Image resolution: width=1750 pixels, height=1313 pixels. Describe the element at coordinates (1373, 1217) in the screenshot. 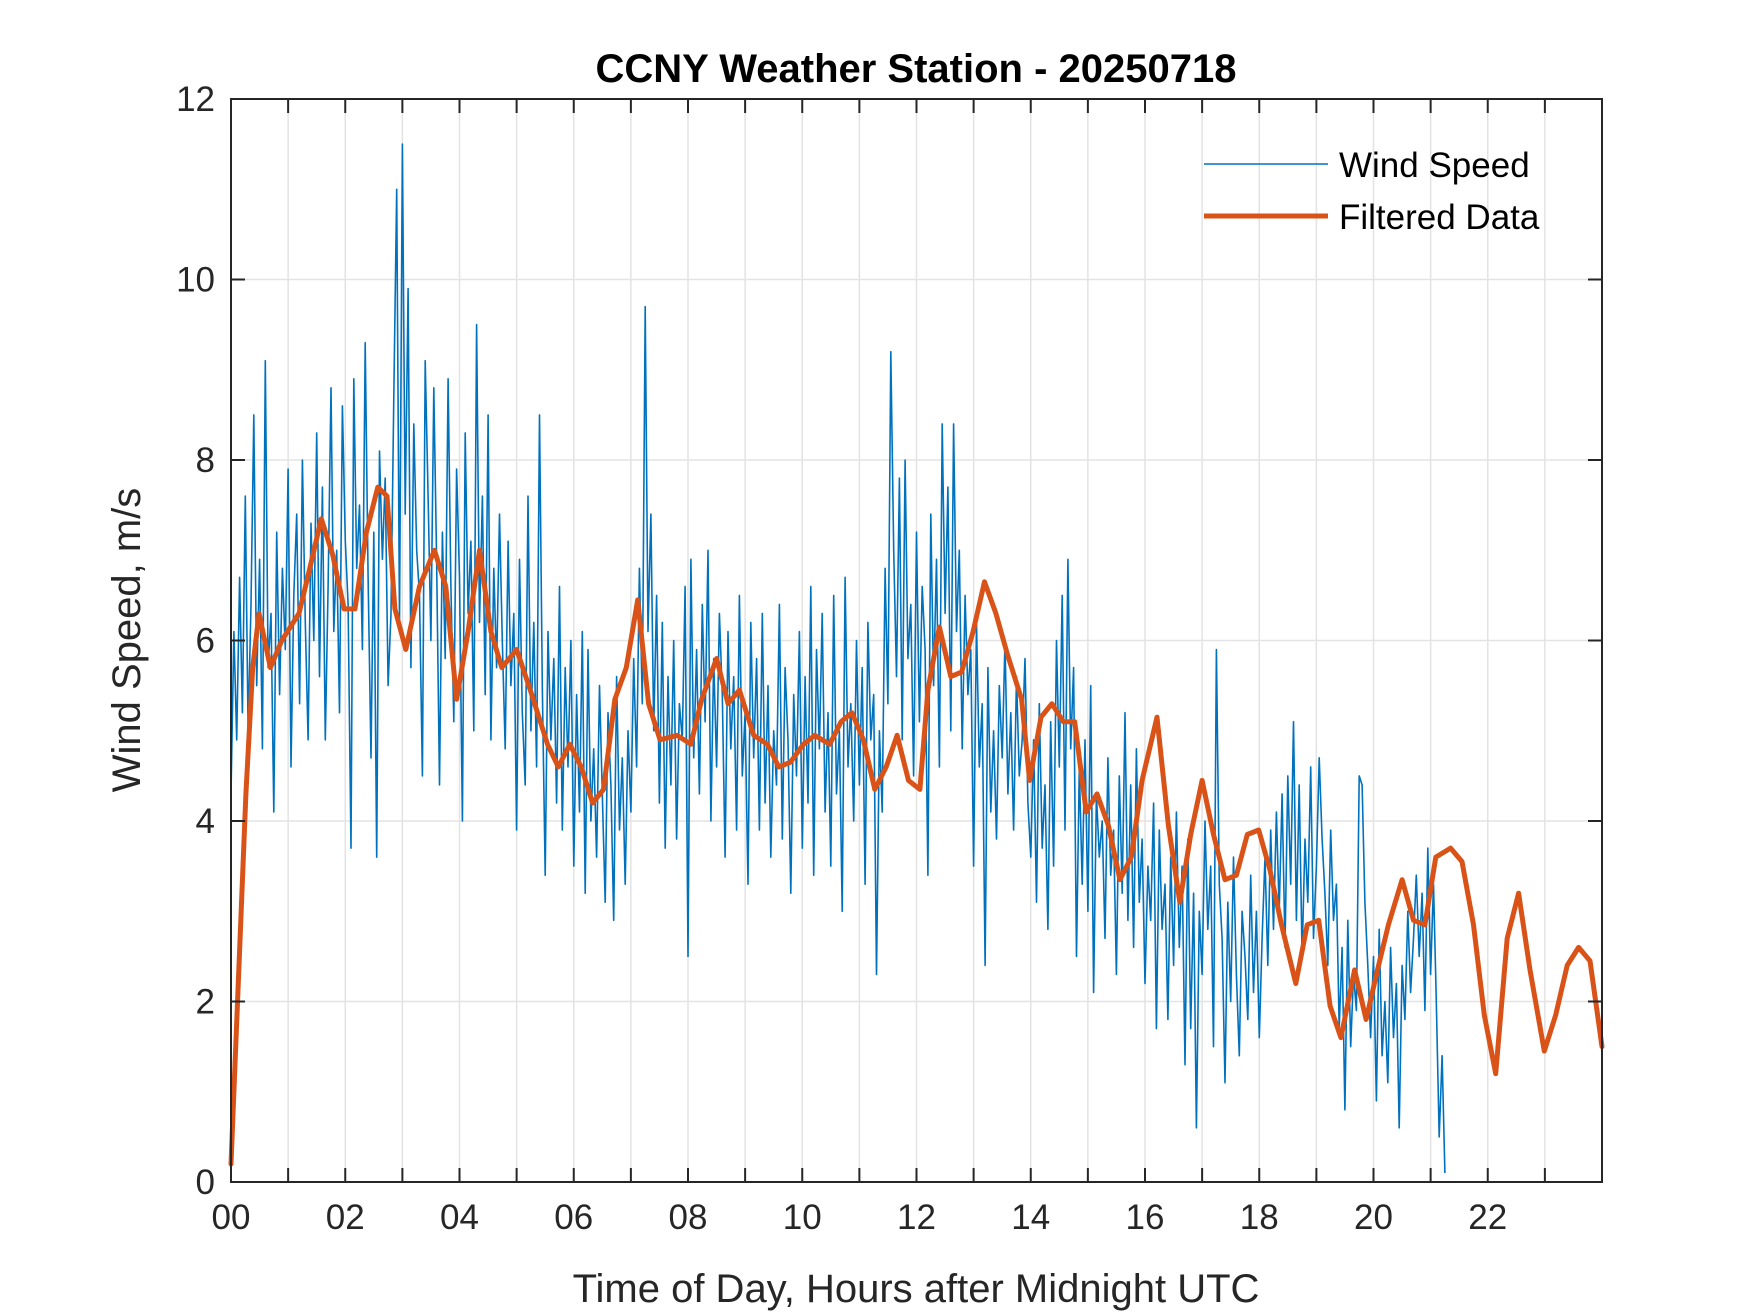

I see `x-tick-label: 20` at that location.